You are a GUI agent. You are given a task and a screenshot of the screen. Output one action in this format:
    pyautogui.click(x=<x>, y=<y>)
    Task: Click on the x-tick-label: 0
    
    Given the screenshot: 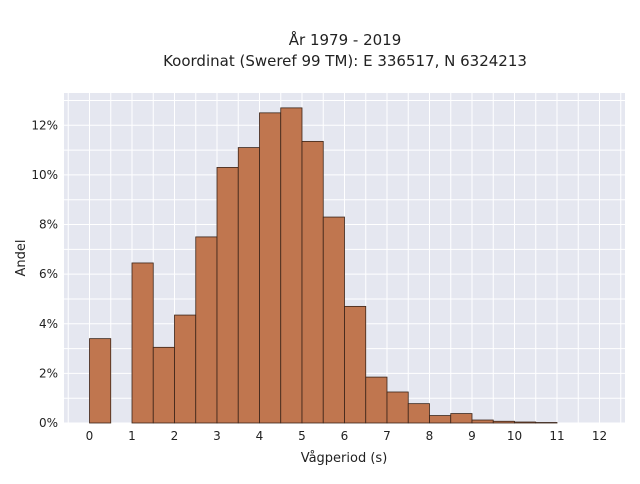 What is the action you would take?
    pyautogui.click(x=90, y=436)
    